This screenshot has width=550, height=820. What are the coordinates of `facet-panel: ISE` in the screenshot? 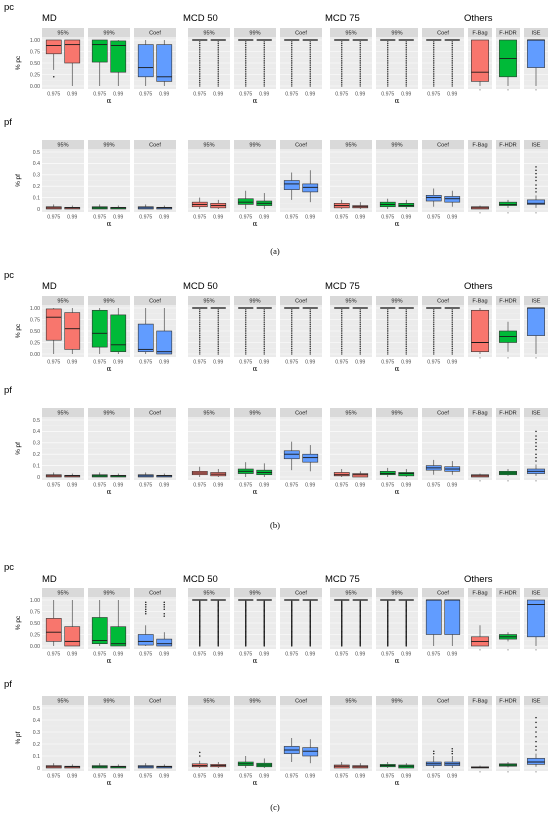 It's located at (536, 59).